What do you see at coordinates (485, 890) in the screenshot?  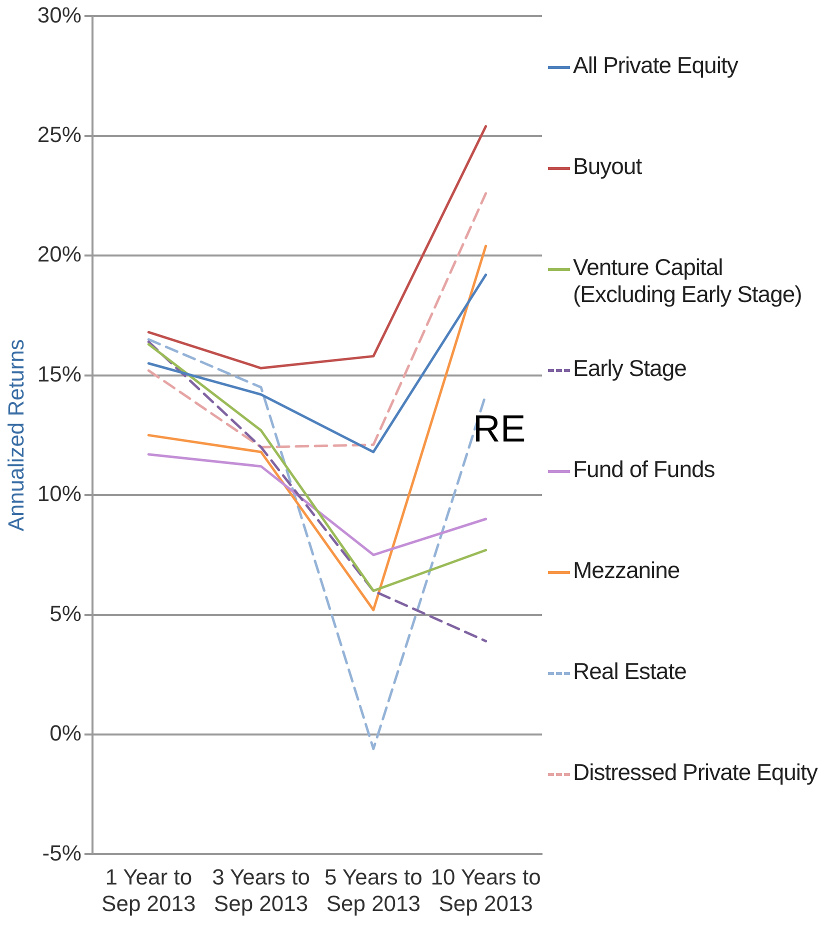 I see `x-tick-label: 10 Years to Sep 2013` at bounding box center [485, 890].